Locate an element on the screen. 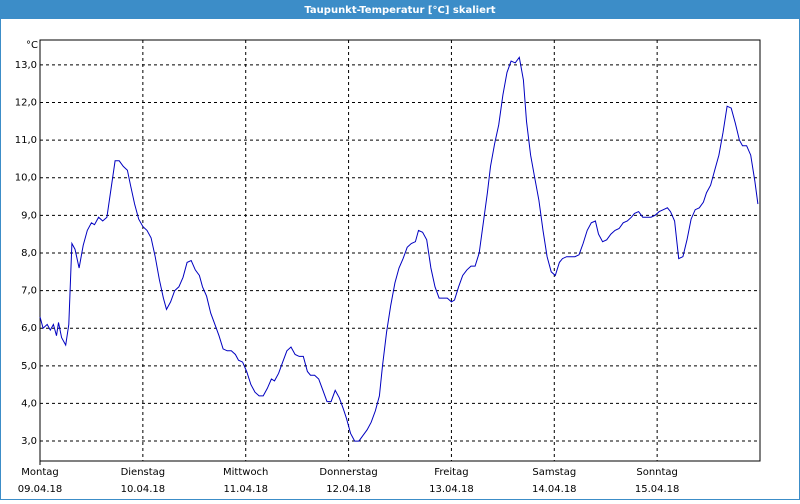 Image resolution: width=800 pixels, height=504 pixels. y-tick-label: 9,0 is located at coordinates (29, 215).